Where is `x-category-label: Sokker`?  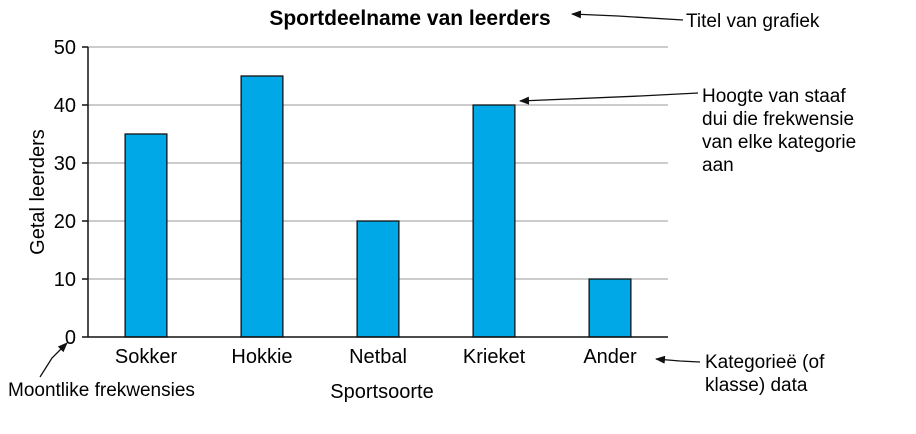
x-category-label: Sokker is located at coordinates (146, 357).